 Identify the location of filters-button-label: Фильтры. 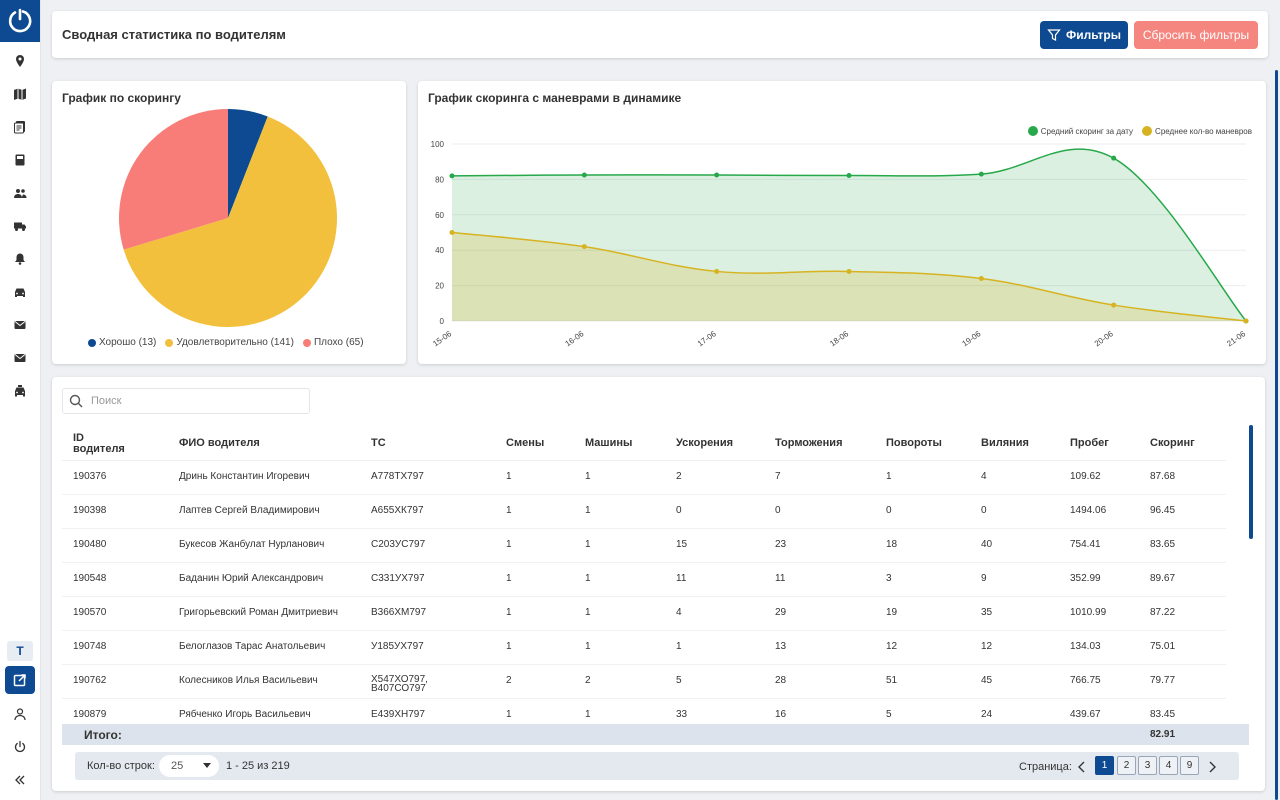
(1093, 35).